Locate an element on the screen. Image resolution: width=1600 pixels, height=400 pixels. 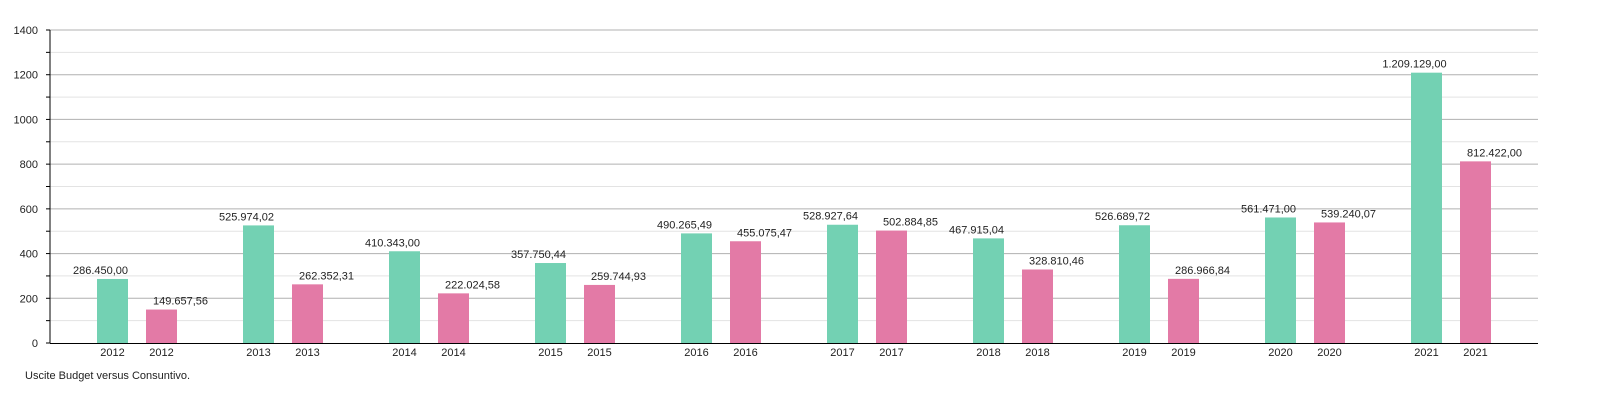
bar-2016-budget is located at coordinates (696, 288).